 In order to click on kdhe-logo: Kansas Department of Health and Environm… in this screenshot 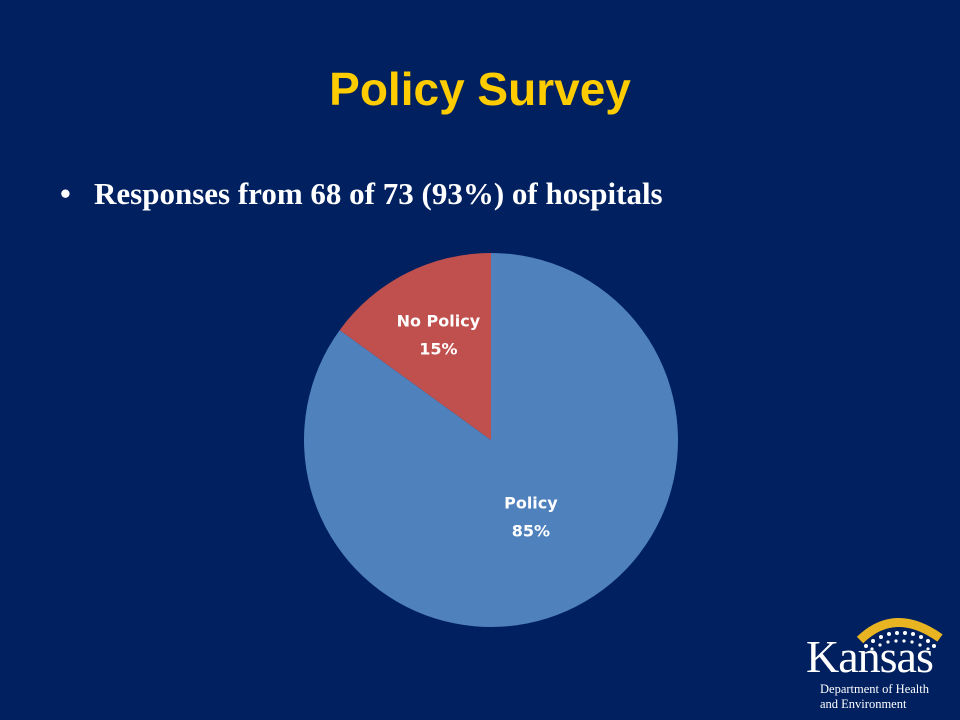, I will do `click(875, 662)`.